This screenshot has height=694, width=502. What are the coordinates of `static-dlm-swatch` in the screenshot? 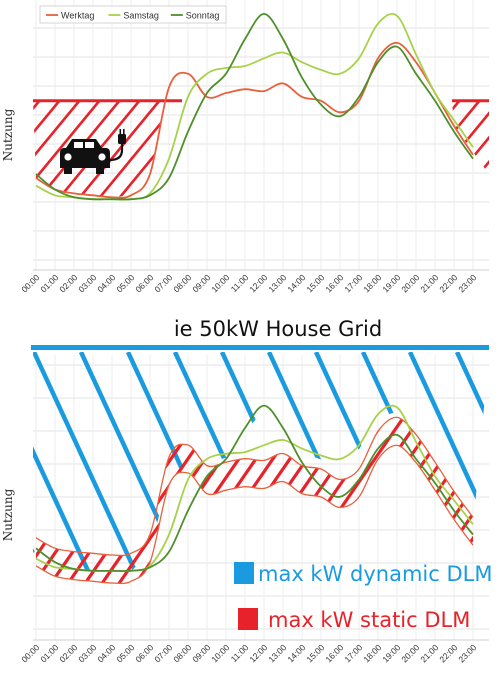 It's located at (248, 619).